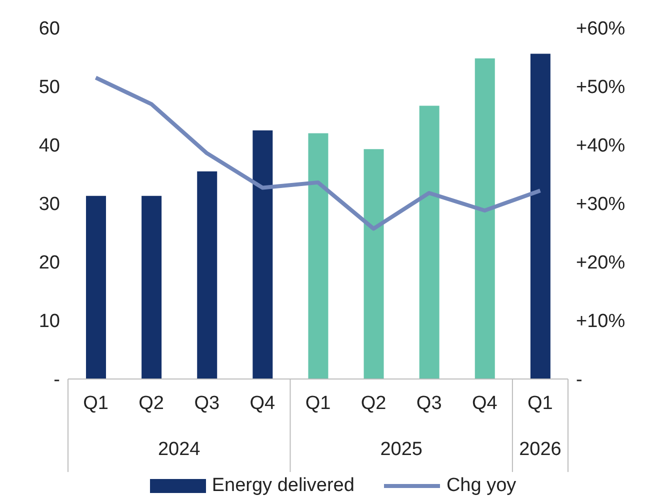 The width and height of the screenshot is (650, 498). What do you see at coordinates (49, 29) in the screenshot?
I see `y-tick-label: 60` at bounding box center [49, 29].